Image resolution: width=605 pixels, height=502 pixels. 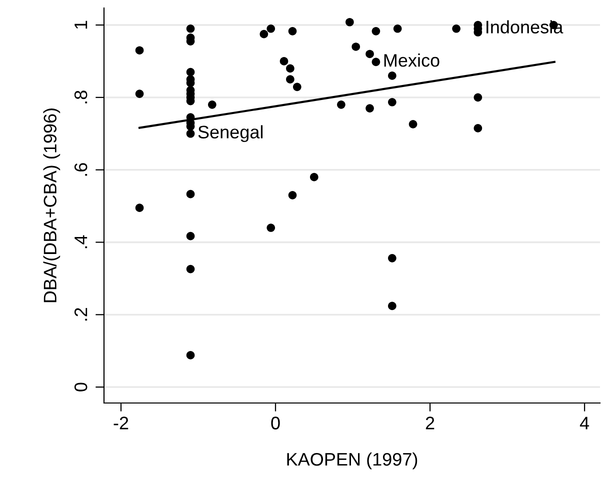 I want to click on y-tick-label: .8, so click(x=81, y=97).